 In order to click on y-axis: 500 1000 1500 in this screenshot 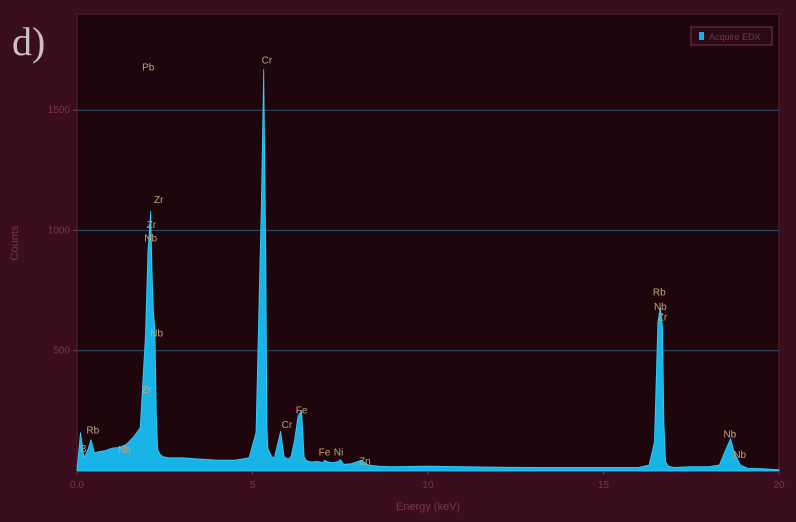, I will do `click(62, 231)`.